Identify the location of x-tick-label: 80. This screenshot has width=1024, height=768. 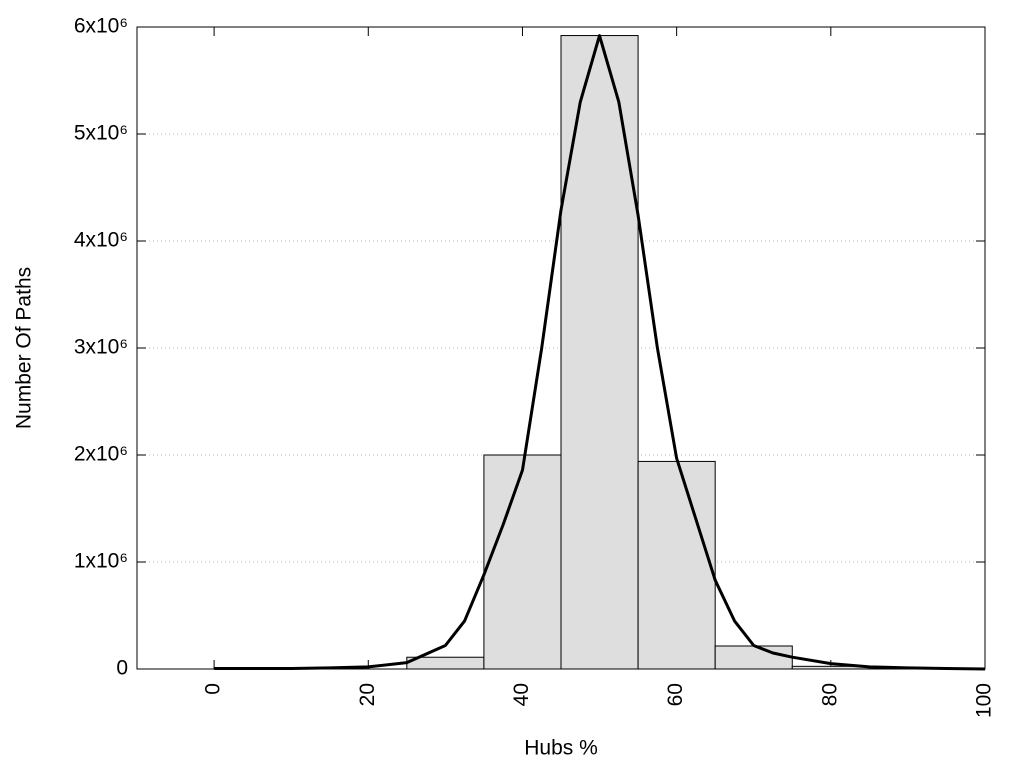
(829, 694).